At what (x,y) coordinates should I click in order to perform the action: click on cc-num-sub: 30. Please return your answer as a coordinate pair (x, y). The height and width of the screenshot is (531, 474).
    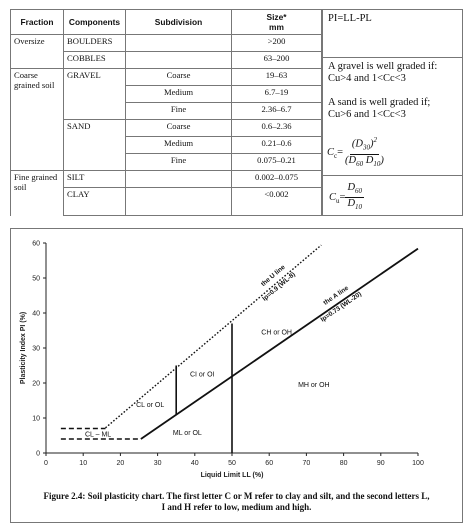
    Looking at the image, I should click on (366, 147).